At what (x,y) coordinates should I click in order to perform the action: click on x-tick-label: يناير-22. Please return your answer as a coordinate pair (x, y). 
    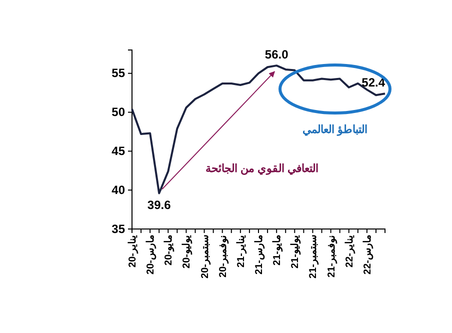
    Looking at the image, I should click on (350, 251).